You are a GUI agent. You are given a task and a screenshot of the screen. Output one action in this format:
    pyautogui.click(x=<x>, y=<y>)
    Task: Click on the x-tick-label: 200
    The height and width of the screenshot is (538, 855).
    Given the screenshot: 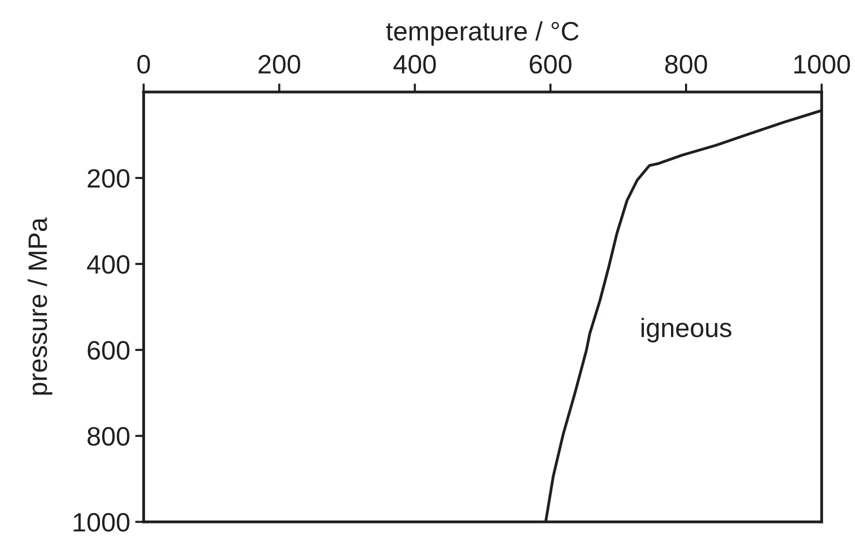 What is the action you would take?
    pyautogui.click(x=279, y=64)
    